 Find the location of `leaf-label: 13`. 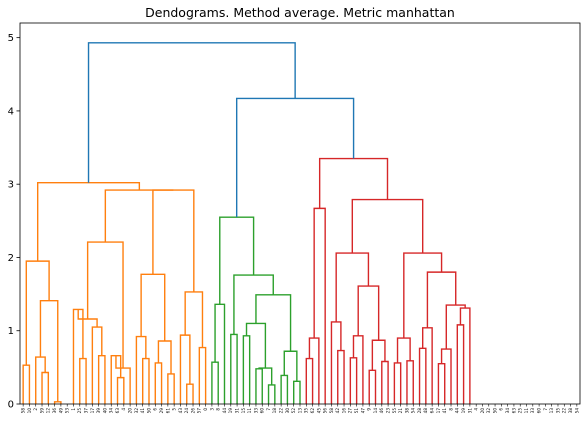

leaf-label: 13 is located at coordinates (551, 411).